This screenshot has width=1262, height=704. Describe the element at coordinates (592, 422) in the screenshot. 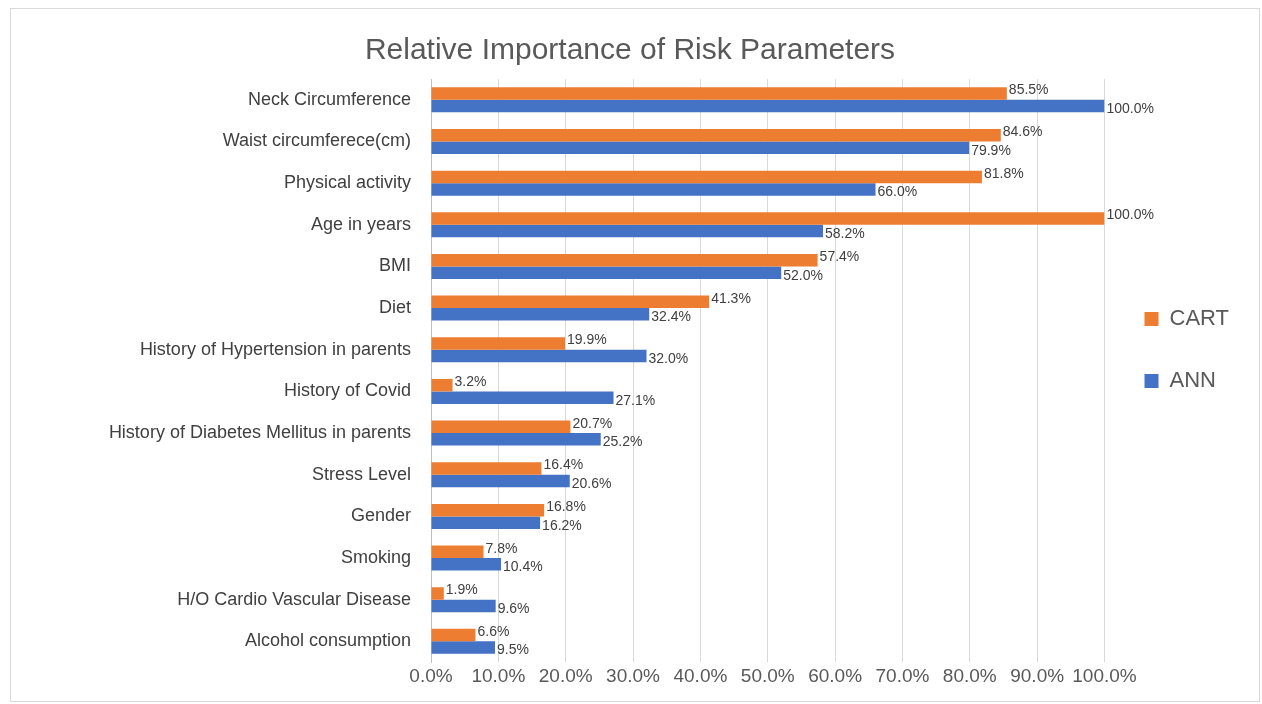

I see `data-label: 20.7%` at that location.